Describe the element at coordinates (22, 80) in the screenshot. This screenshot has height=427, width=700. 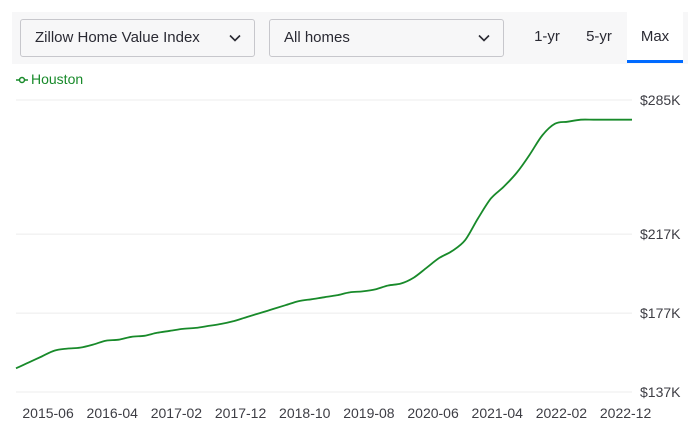
I see `legend-line-marker-icon` at that location.